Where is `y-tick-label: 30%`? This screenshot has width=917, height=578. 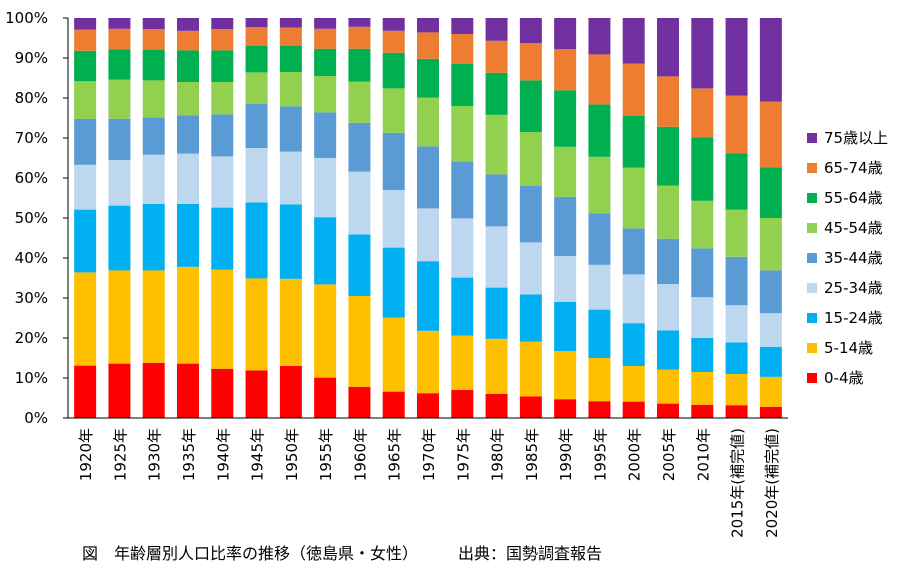
y-tick-label: 30% is located at coordinates (31, 298).